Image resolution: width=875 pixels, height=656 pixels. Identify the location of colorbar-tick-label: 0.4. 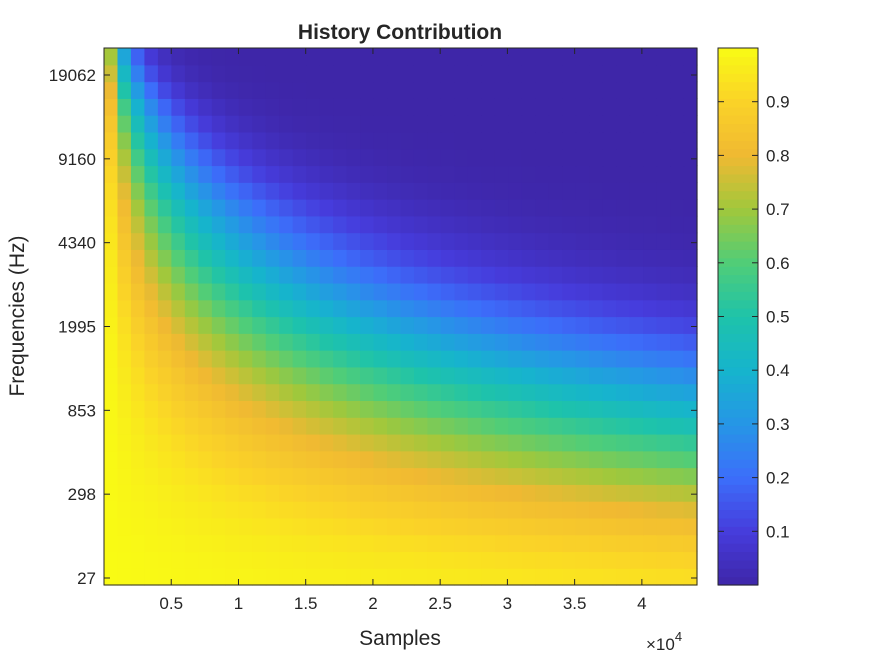
(778, 370).